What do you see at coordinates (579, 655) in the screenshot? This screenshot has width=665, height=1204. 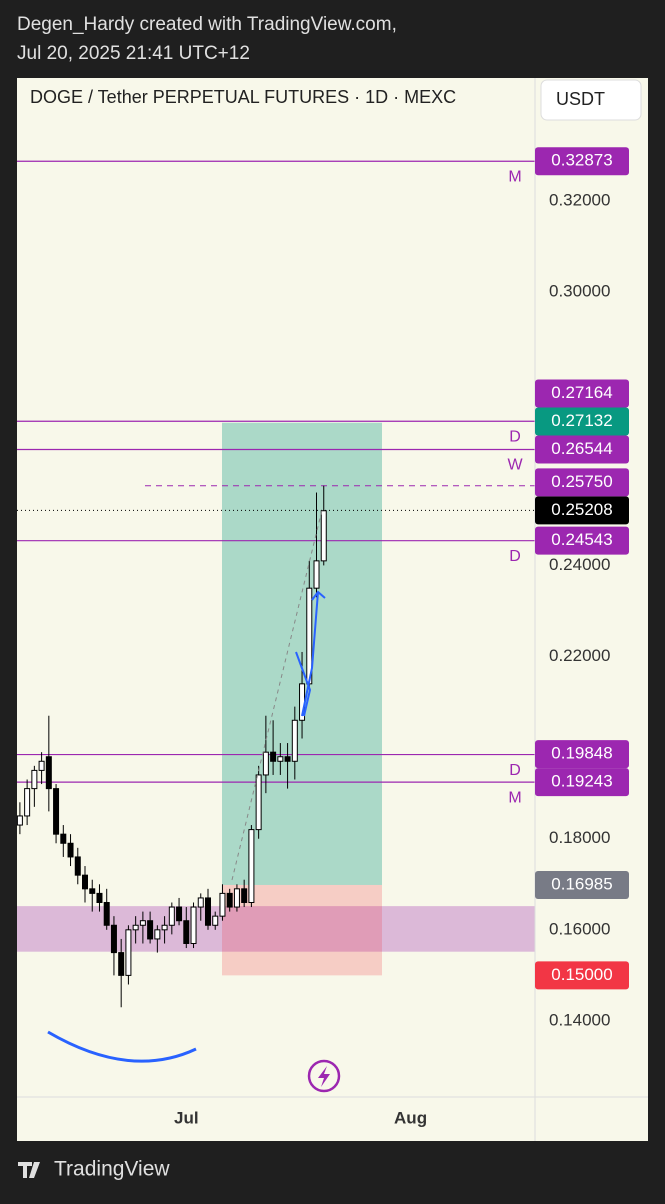 I see `y-tick-label: 0.22000` at bounding box center [579, 655].